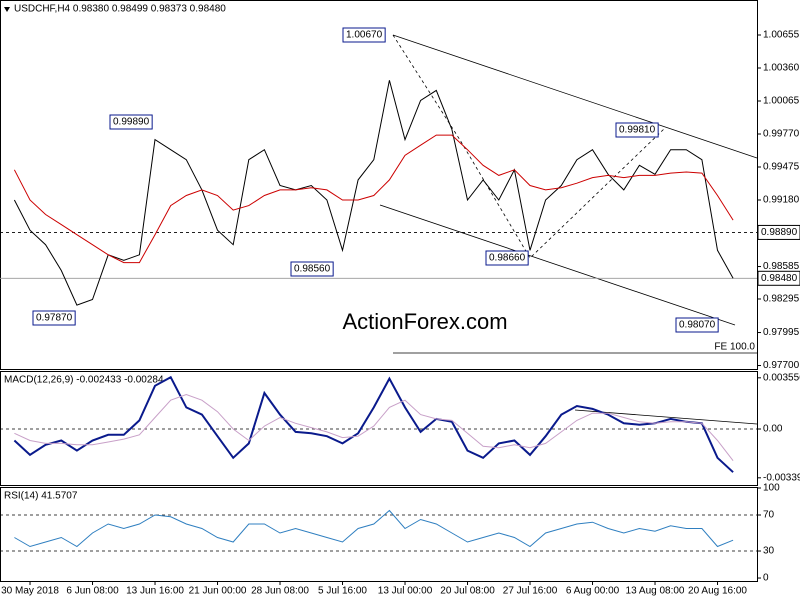 The width and height of the screenshot is (800, 600). What do you see at coordinates (530, 591) in the screenshot?
I see `x-tick-label: 27 Jul 16:00` at bounding box center [530, 591].